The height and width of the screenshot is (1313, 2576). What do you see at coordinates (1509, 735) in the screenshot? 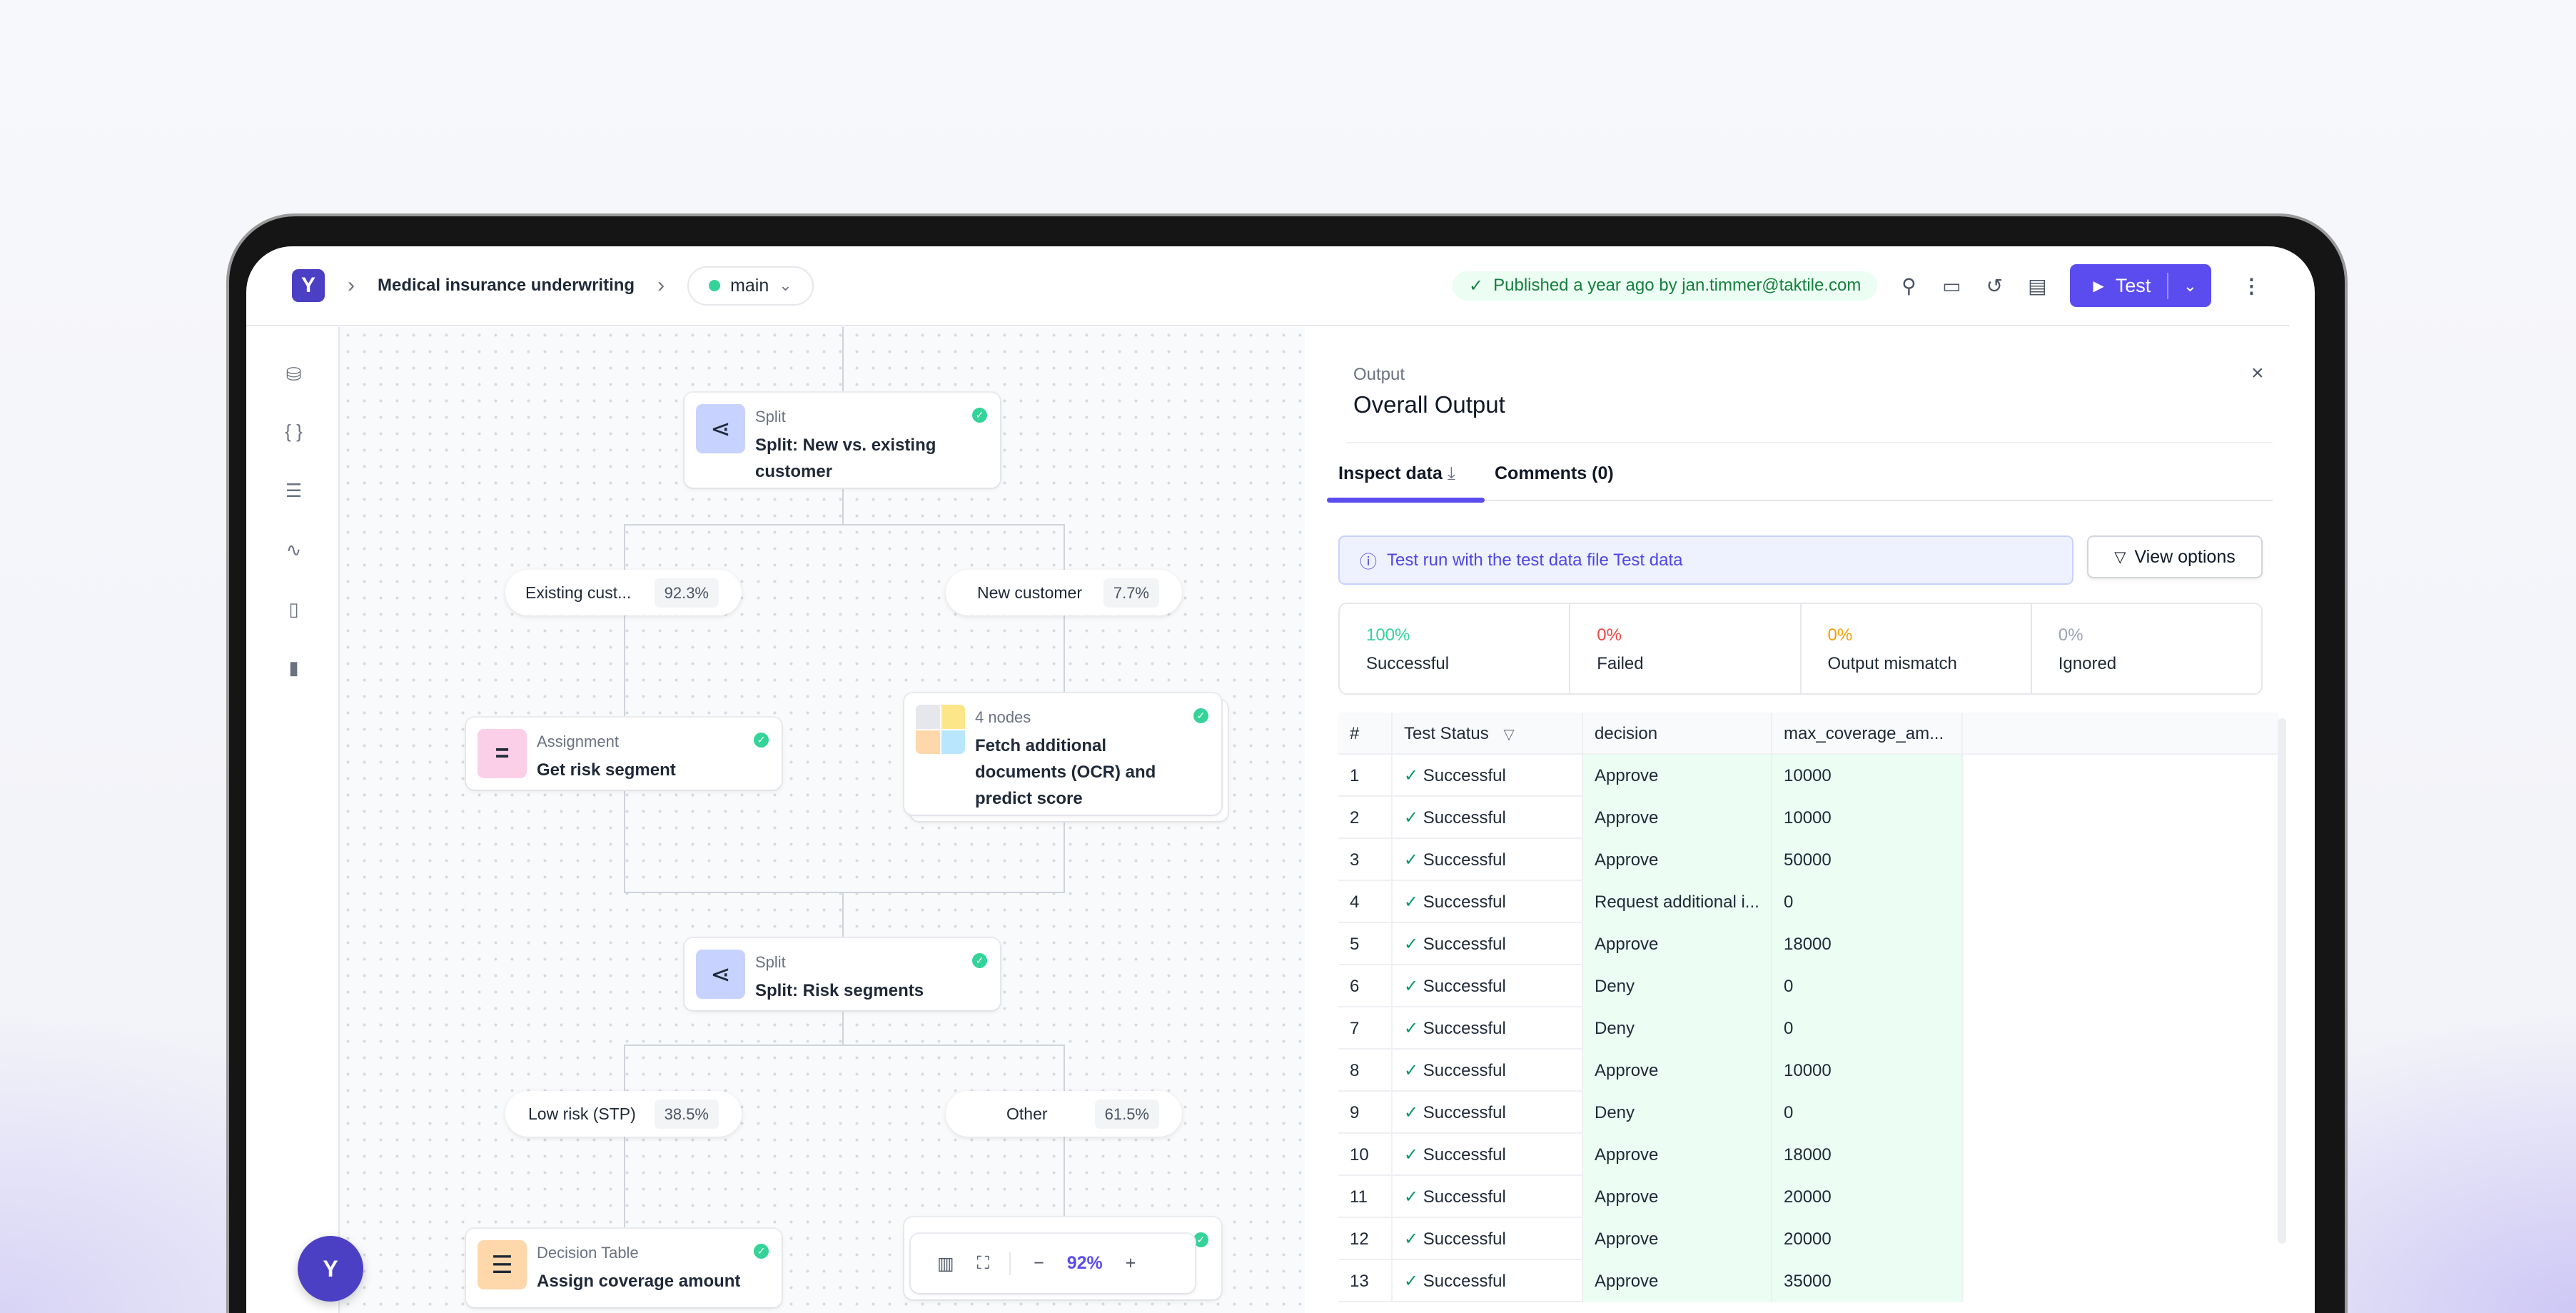
I see `filter-icon: ▽` at bounding box center [1509, 735].